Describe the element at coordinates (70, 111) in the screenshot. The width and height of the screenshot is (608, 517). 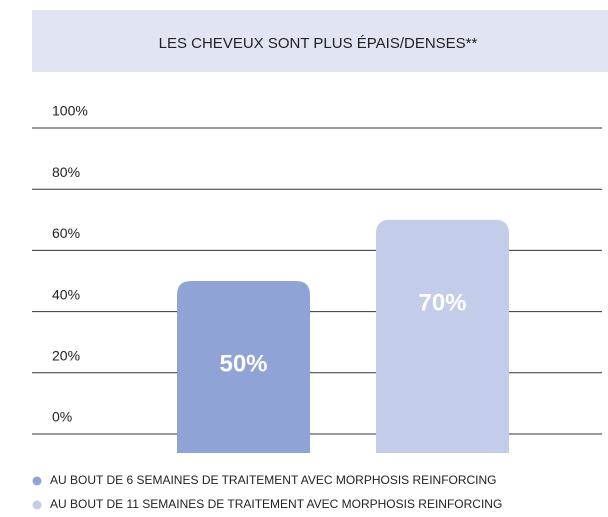
I see `y-tick-label: 100%` at that location.